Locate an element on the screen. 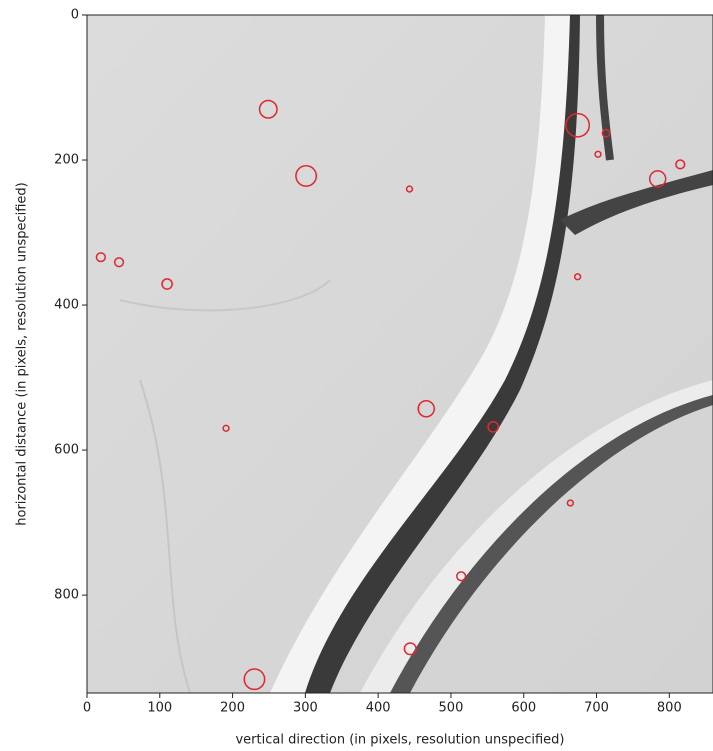 The width and height of the screenshot is (713, 751). x-tick-label: 100 is located at coordinates (159, 708).